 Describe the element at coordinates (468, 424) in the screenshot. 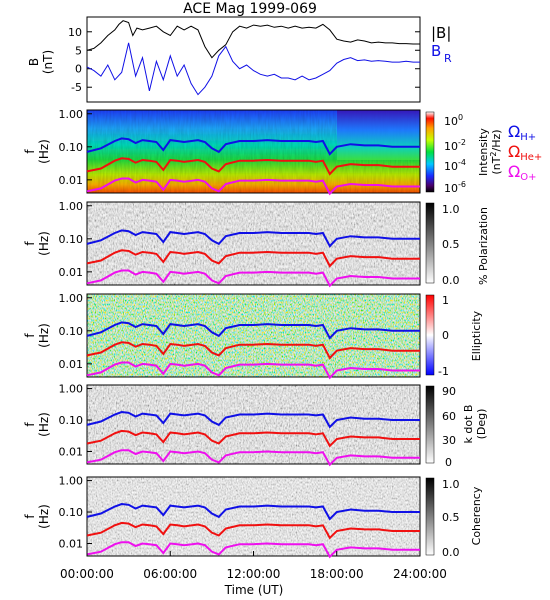

I see `colorbar-kdb-label: k dot B` at that location.